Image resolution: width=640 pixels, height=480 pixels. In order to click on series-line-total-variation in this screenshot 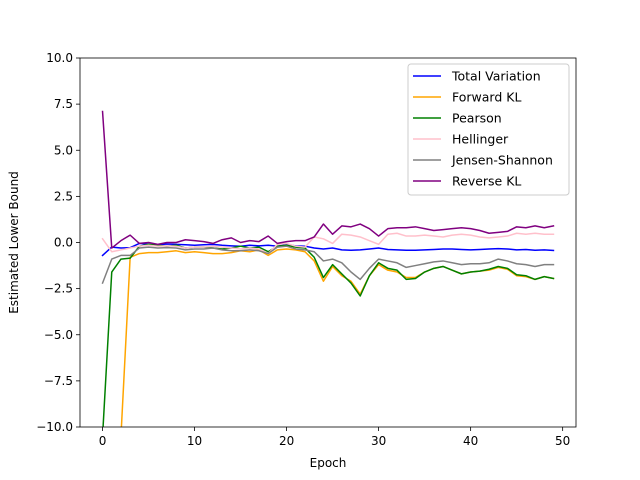, I will do `click(328, 249)`.